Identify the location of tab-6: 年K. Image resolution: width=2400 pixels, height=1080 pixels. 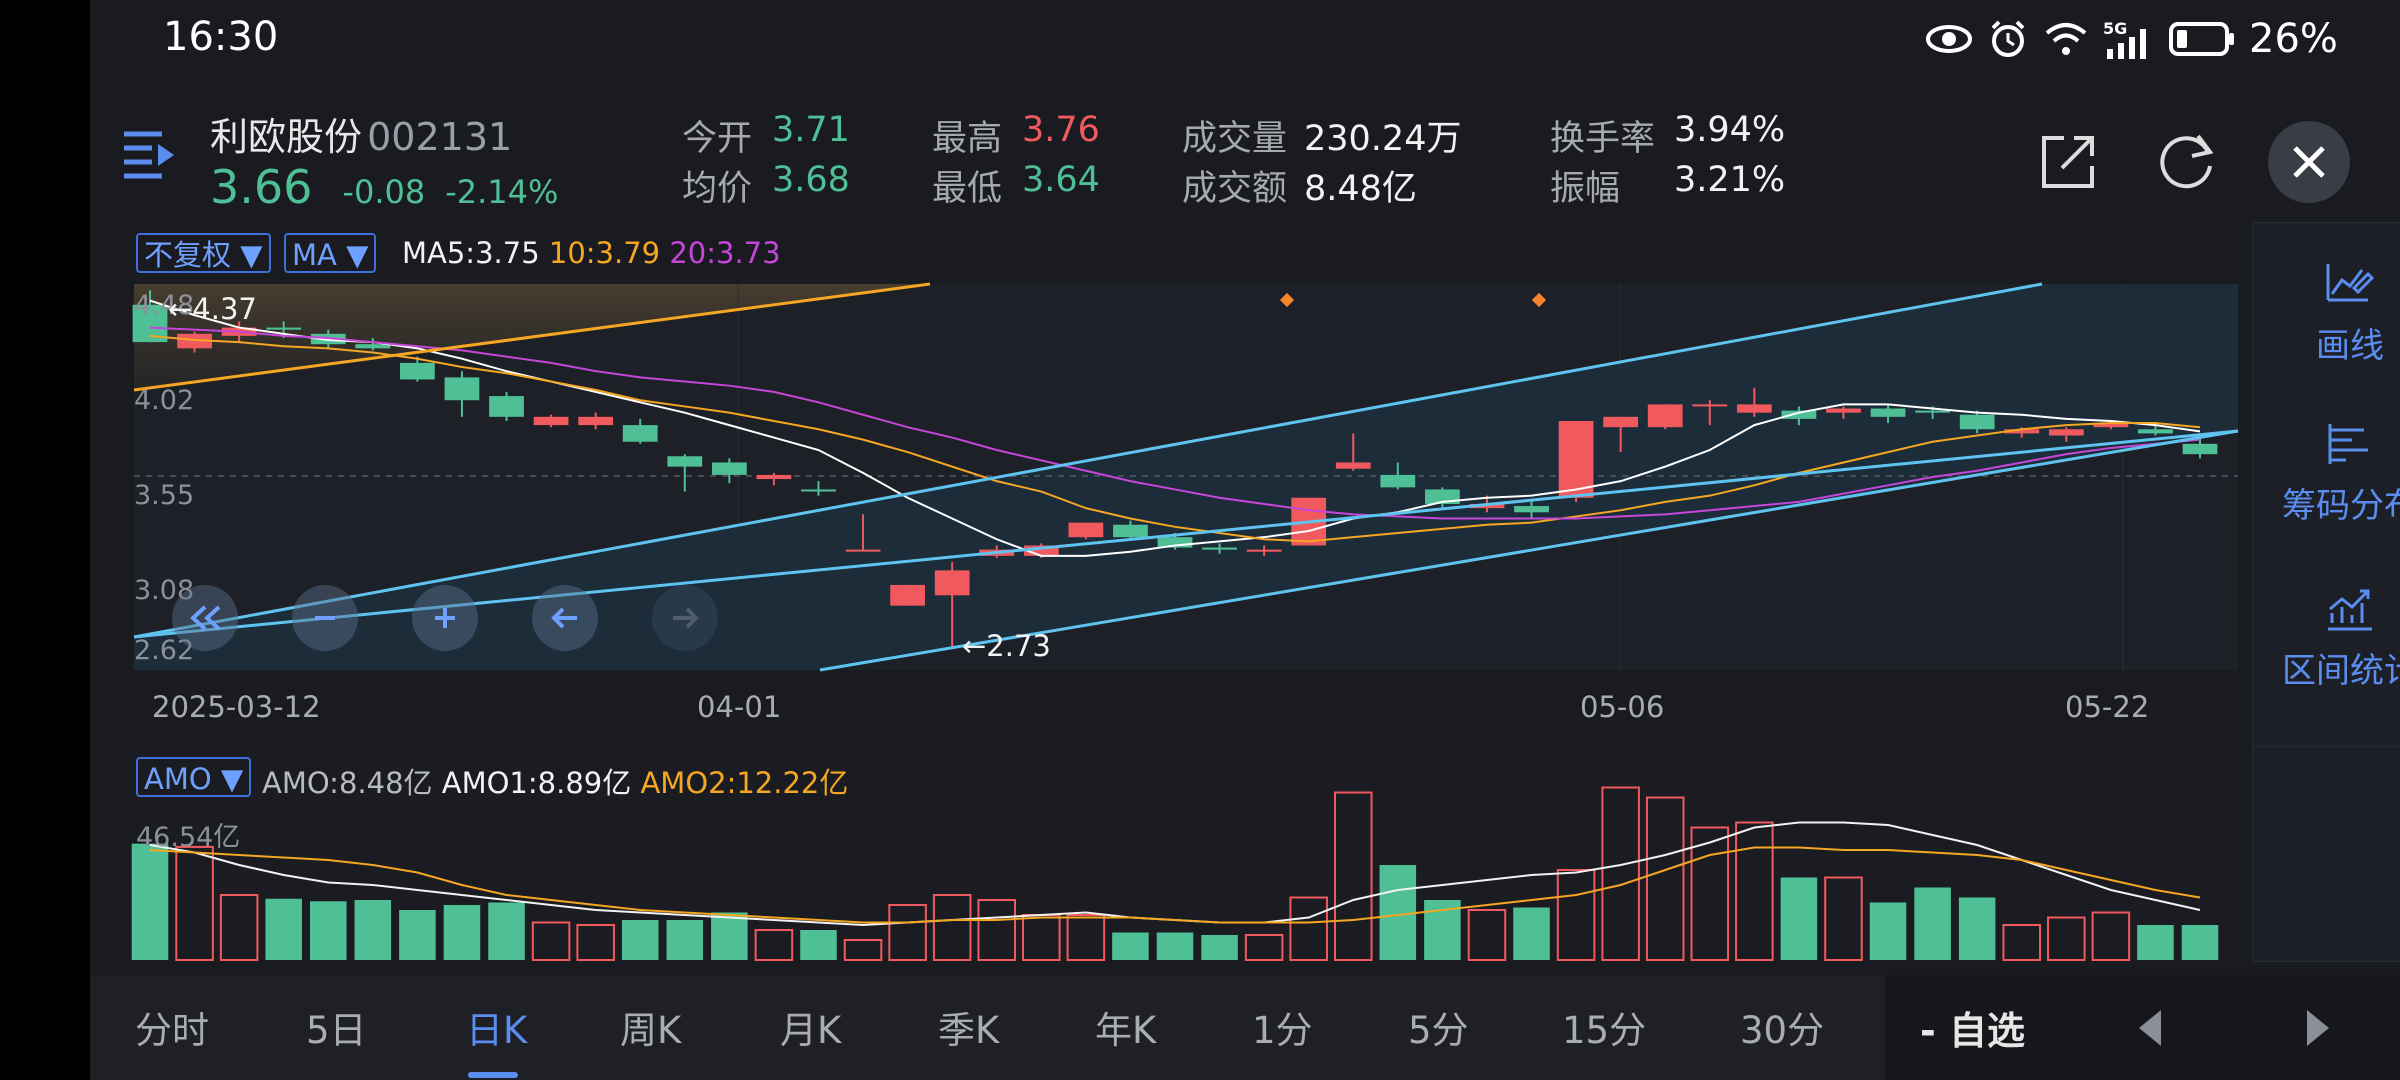
(1126, 1030).